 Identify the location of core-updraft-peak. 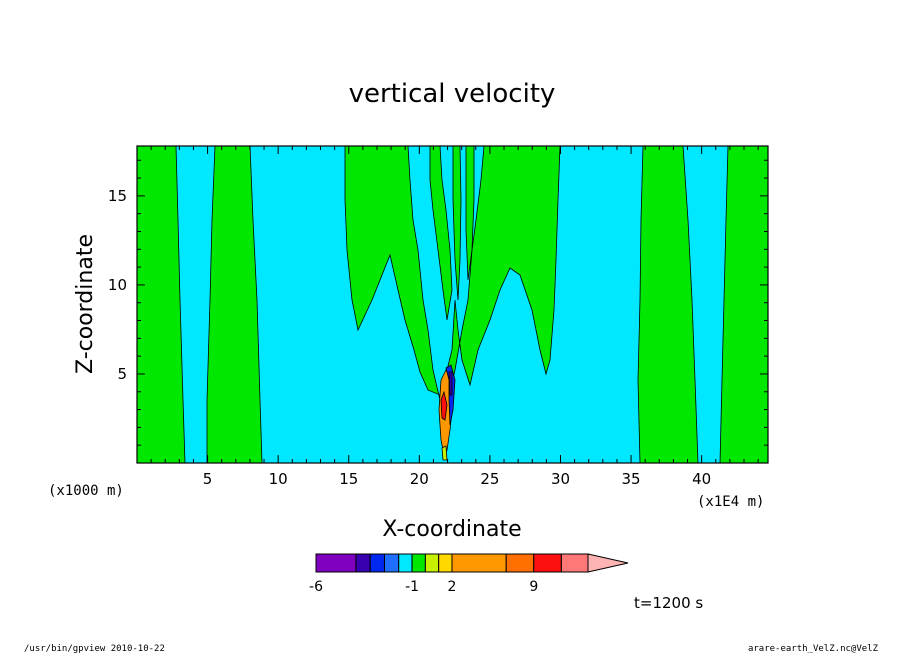
(444, 405).